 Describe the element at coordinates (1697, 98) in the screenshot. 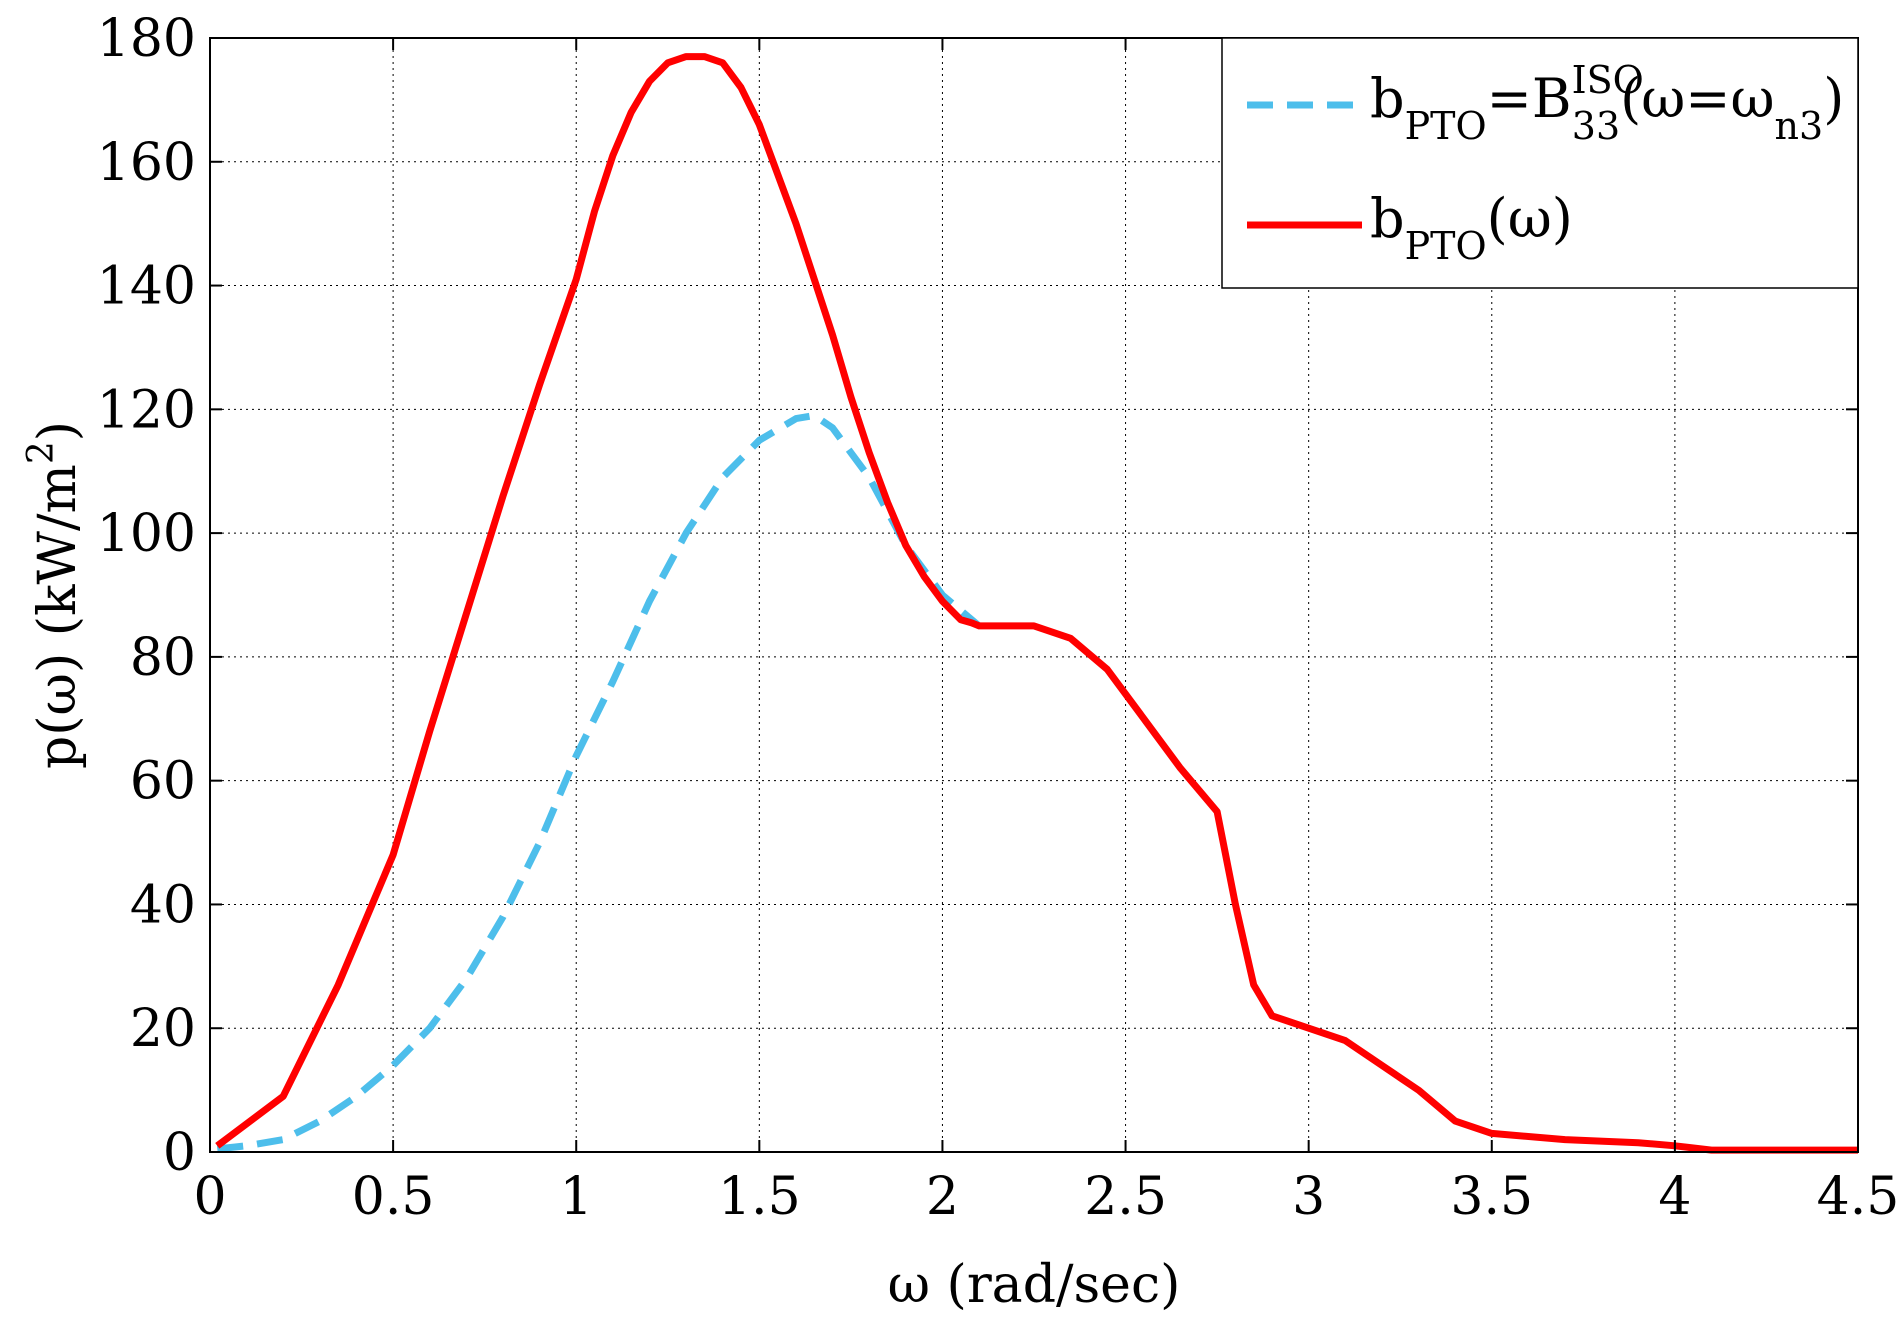

I see `legend-label-part: (ω=ω` at that location.